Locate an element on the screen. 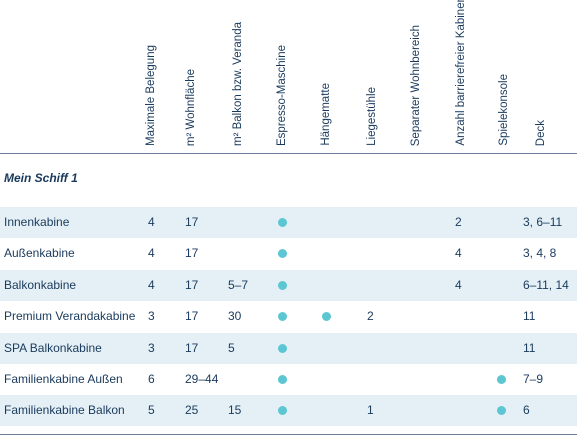 This screenshot has width=577, height=443. cell-deck: 3, 6–11 is located at coordinates (543, 222).